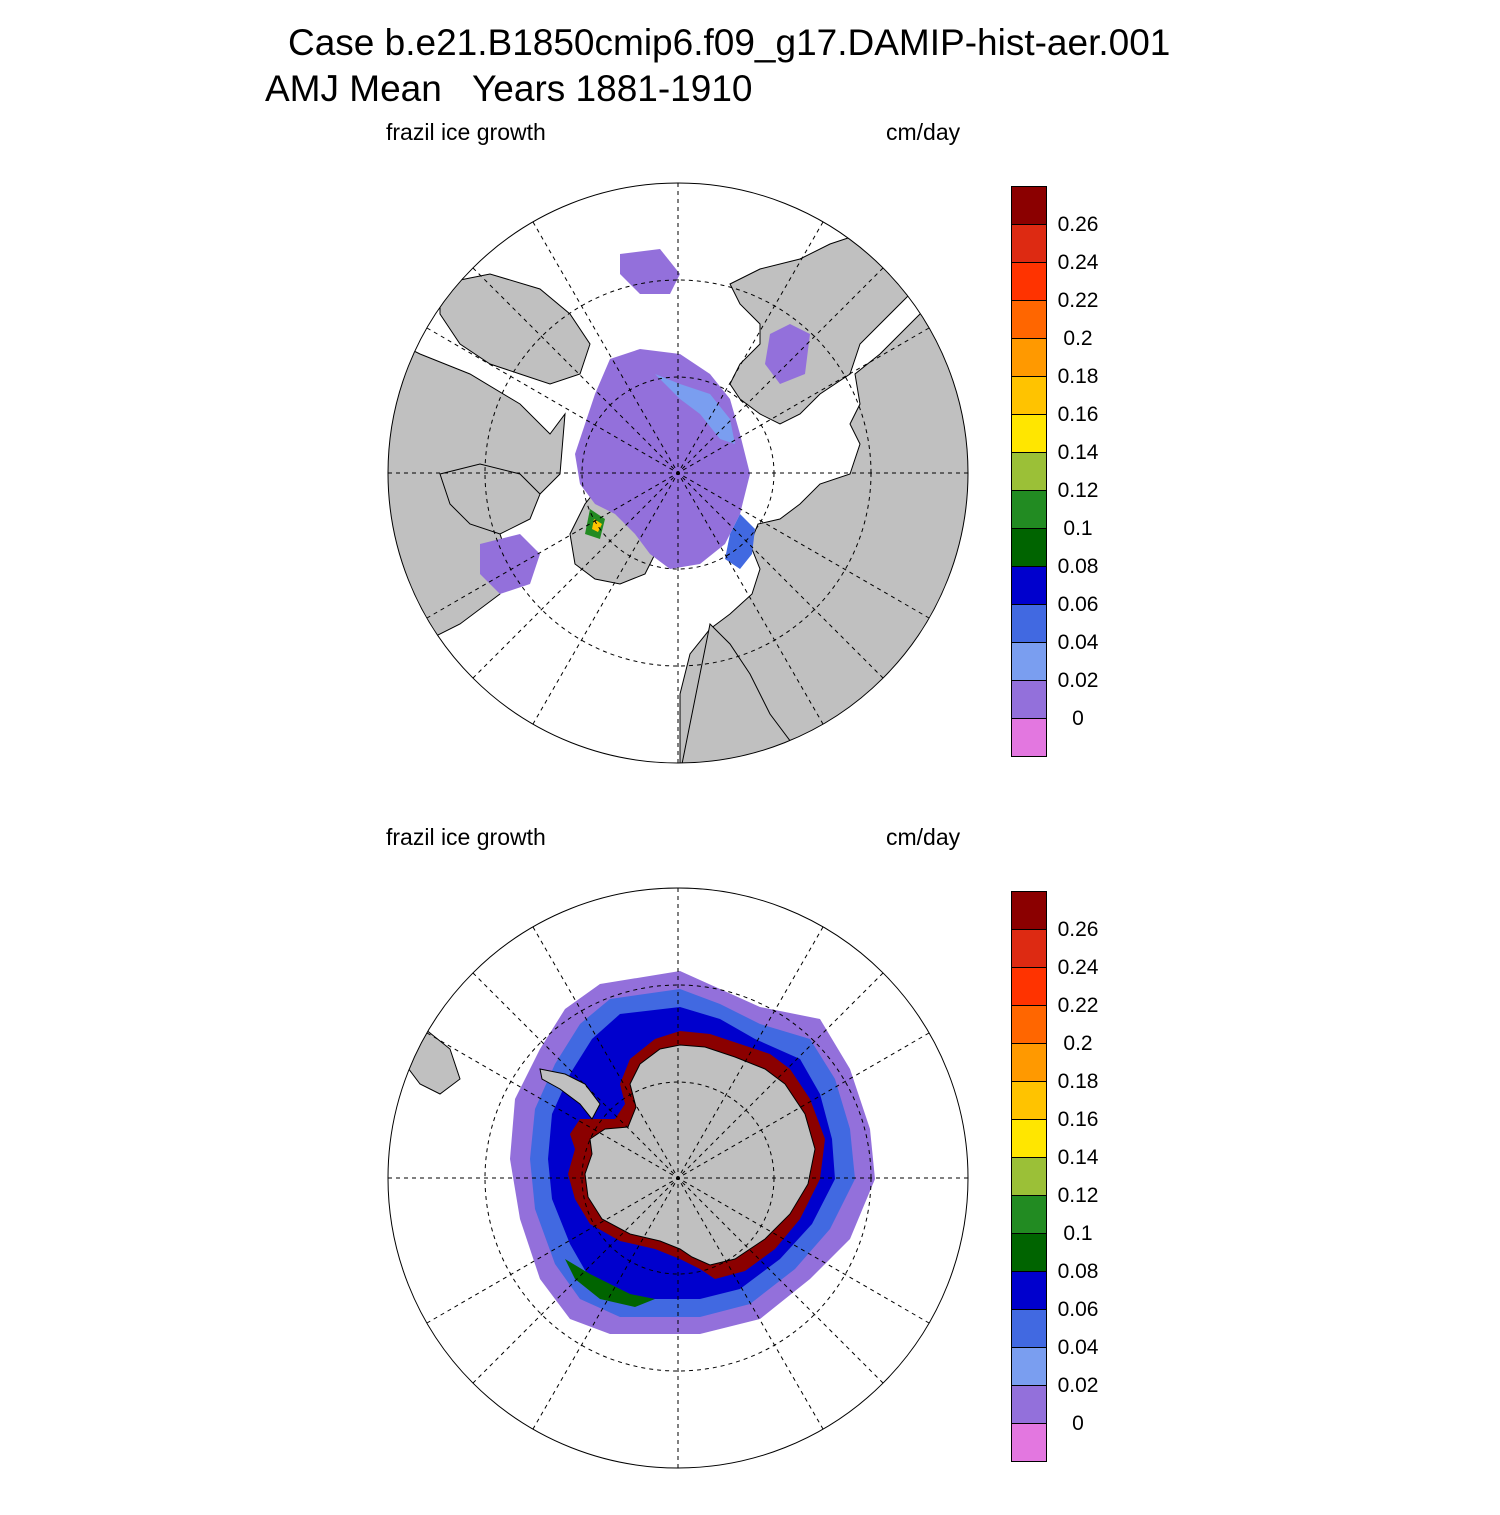  I want to click on barents-frazil, so click(695, 409).